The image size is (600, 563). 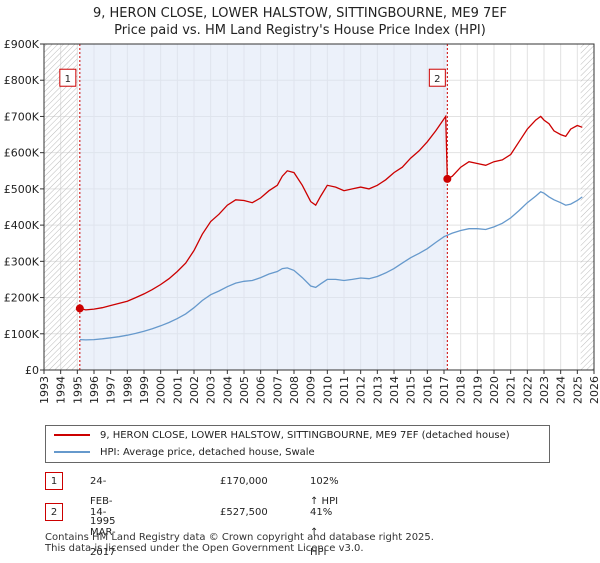 What do you see at coordinates (294, 390) in the screenshot?
I see `x-tick-label: 2008` at bounding box center [294, 390].